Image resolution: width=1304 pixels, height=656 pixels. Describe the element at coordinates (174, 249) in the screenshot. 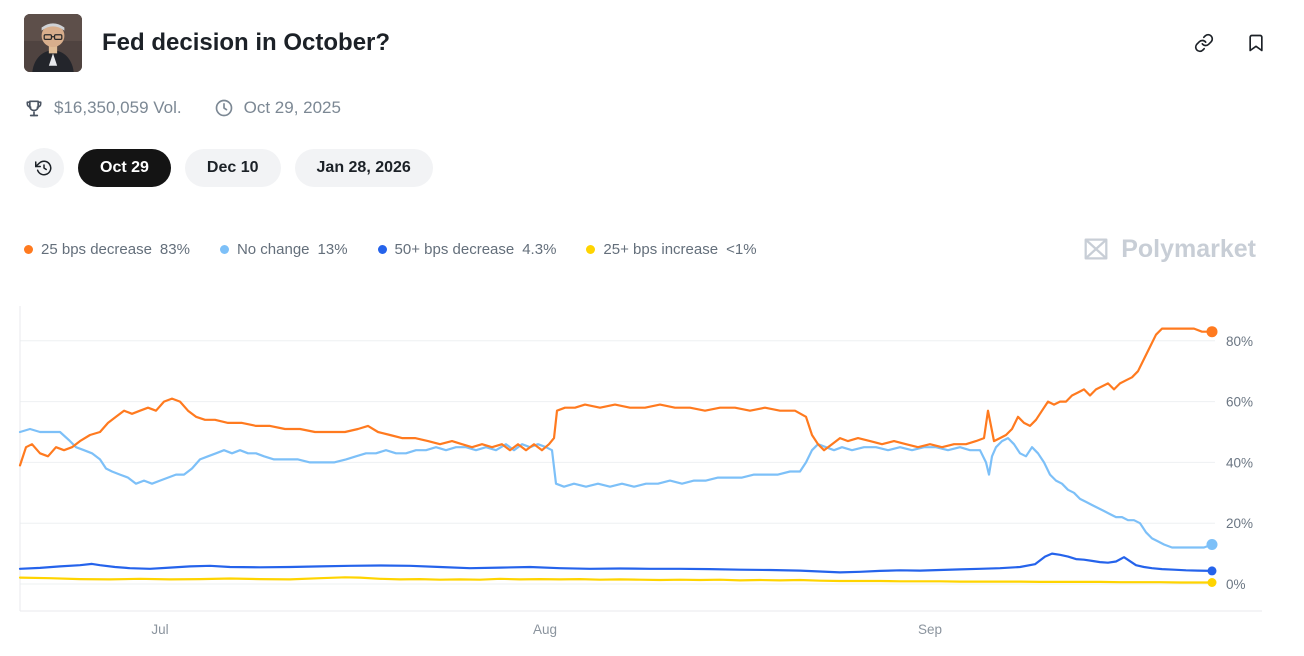

I see `legend-value: 83%` at that location.